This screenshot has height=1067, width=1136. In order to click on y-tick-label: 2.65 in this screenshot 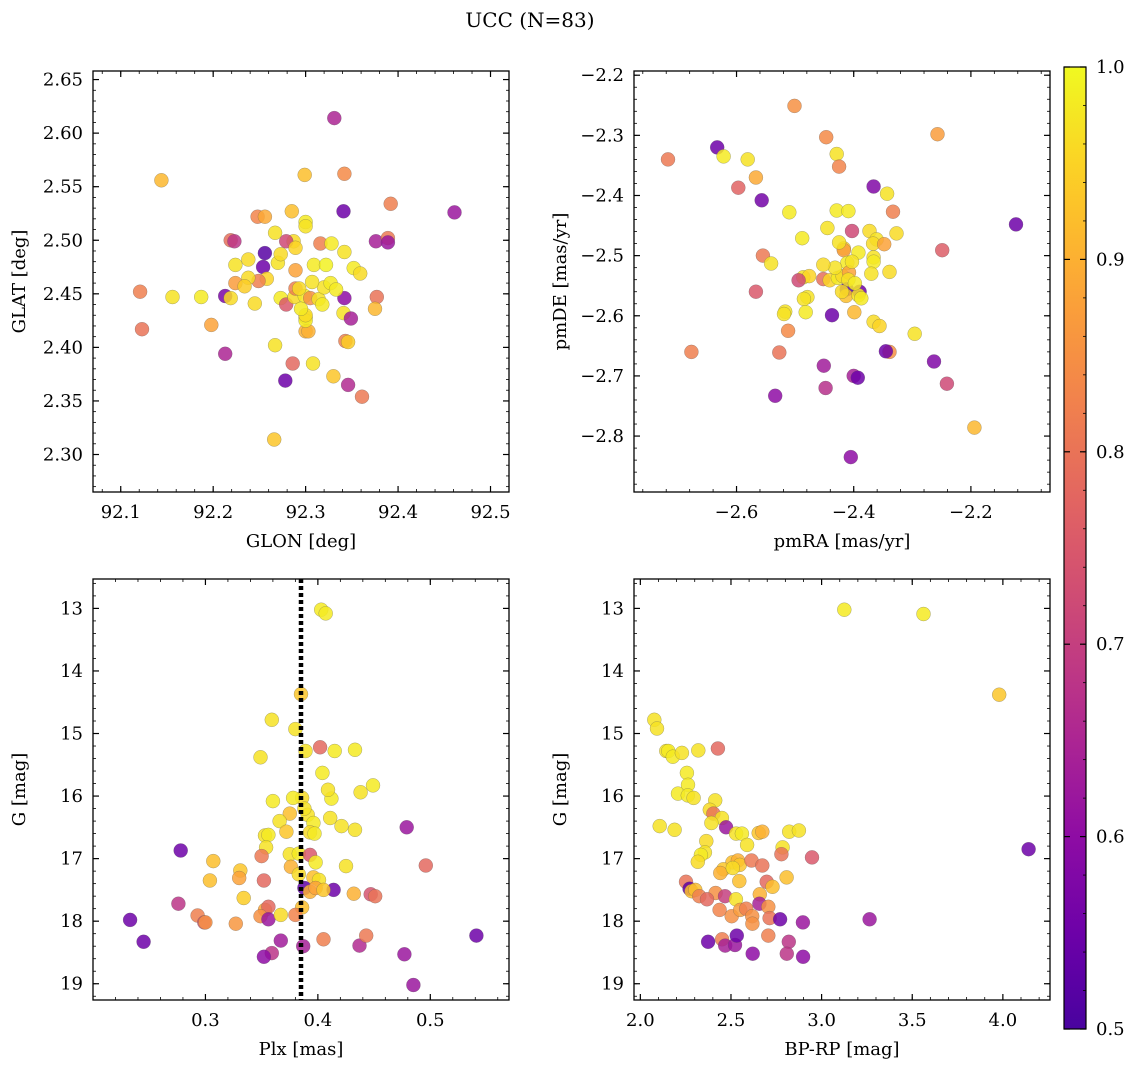, I will do `click(63, 80)`.